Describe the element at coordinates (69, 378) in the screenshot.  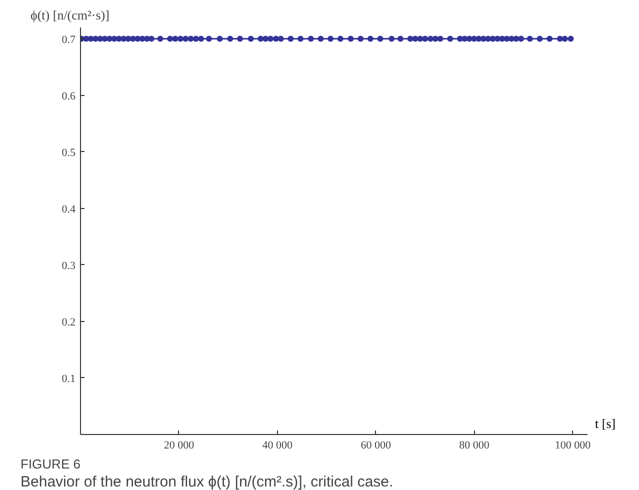
I see `y-tick-label: 0.1` at that location.